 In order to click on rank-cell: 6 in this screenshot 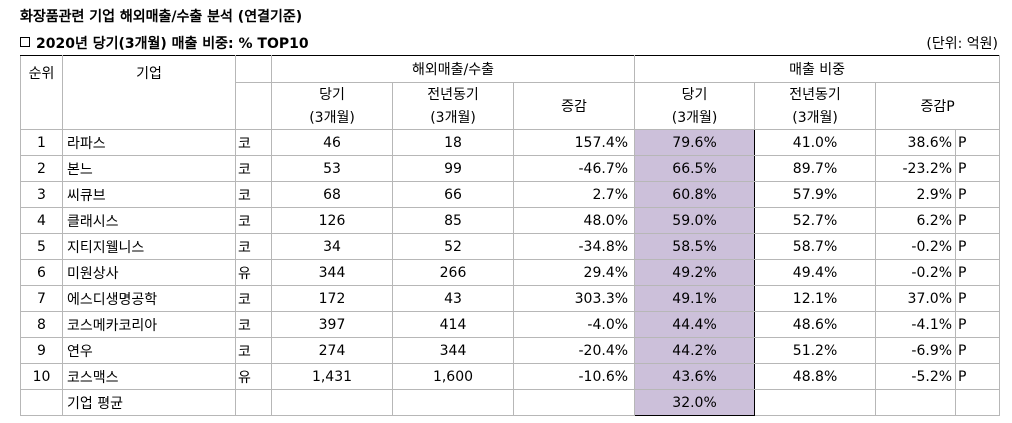, I will do `click(41, 272)`.